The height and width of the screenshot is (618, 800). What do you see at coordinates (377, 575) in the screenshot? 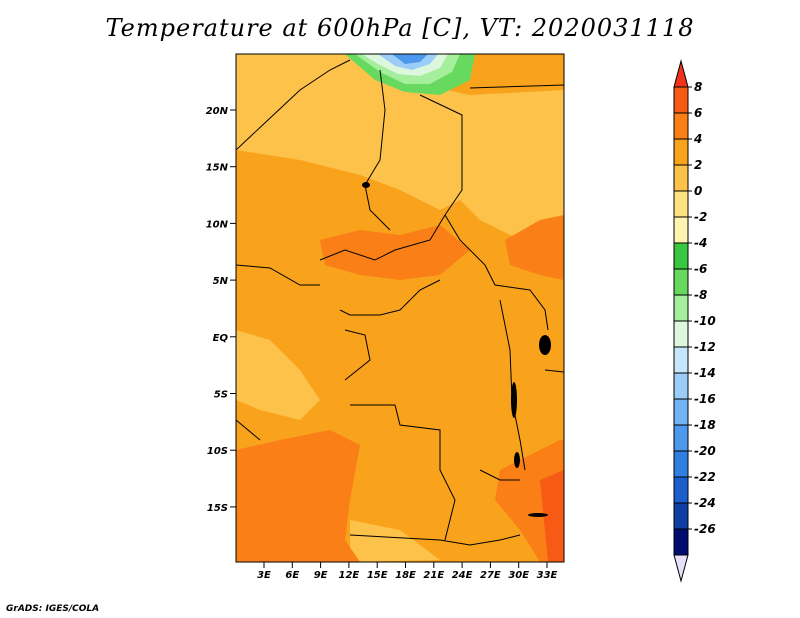
I see `lon-tick-label: 15E` at bounding box center [377, 575].